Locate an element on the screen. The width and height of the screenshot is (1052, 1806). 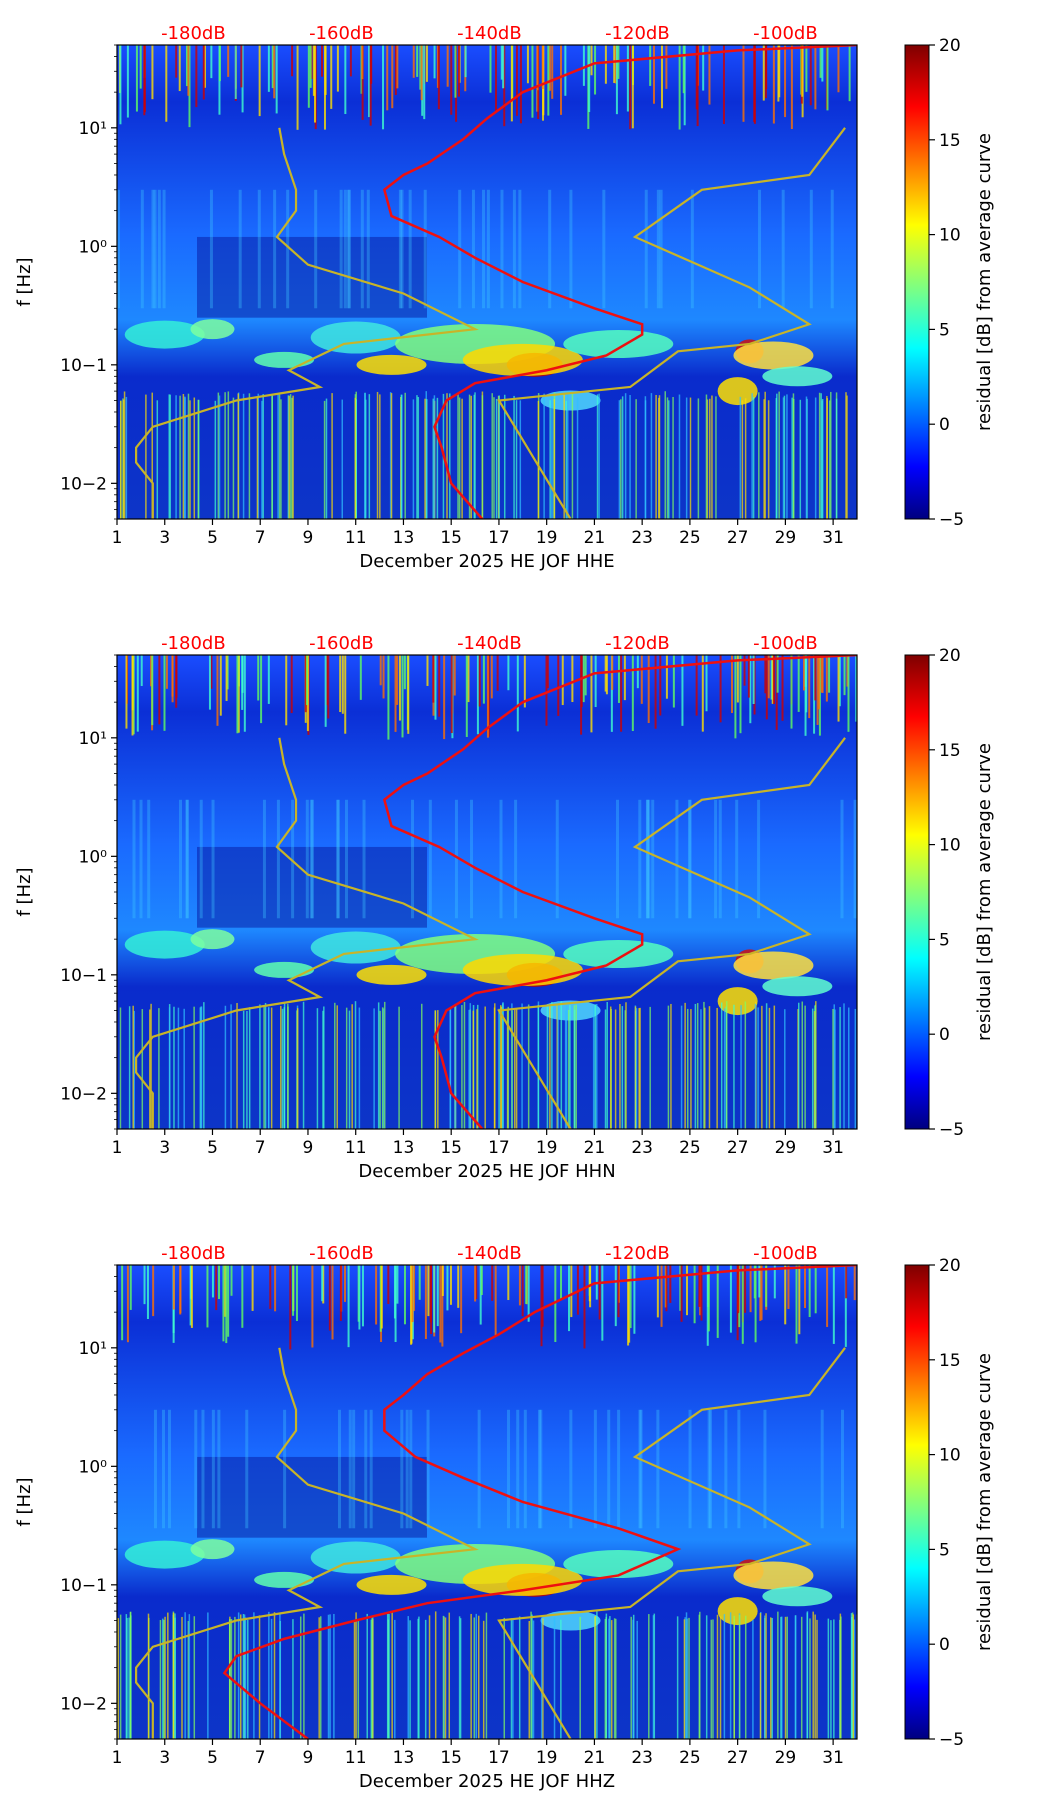
x-tick-label: 1 is located at coordinates (117, 1758).